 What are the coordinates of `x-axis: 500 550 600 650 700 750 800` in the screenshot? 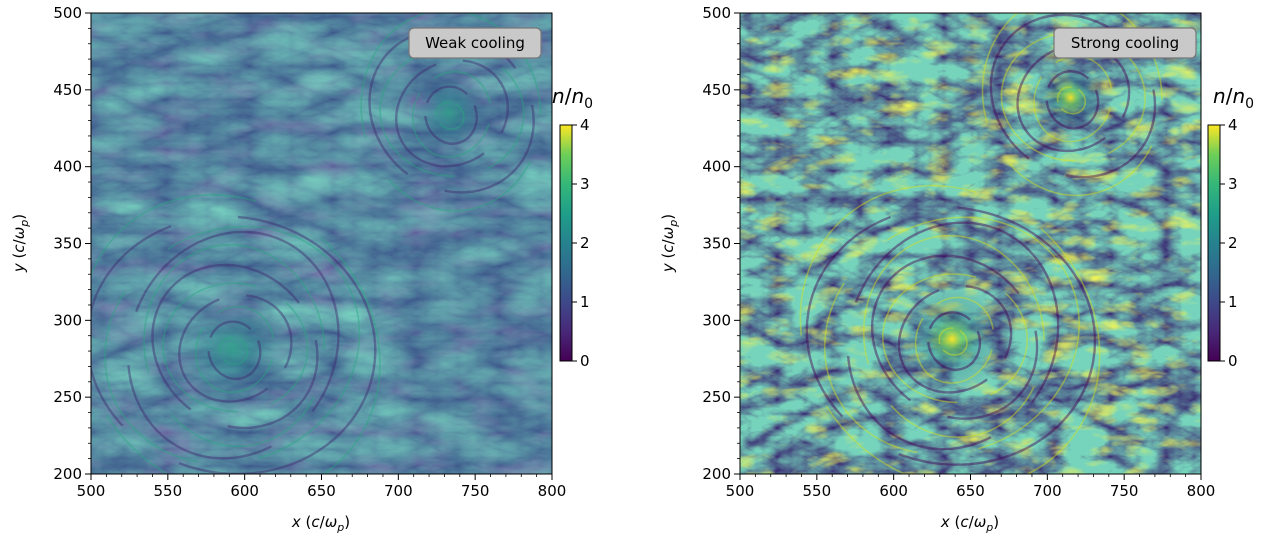 It's located at (971, 487).